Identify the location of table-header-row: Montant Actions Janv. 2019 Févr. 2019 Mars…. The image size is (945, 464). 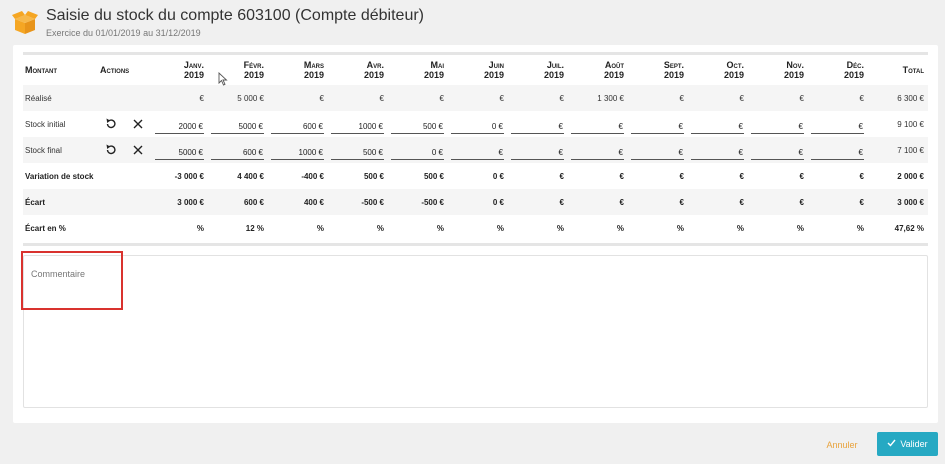
(475, 70).